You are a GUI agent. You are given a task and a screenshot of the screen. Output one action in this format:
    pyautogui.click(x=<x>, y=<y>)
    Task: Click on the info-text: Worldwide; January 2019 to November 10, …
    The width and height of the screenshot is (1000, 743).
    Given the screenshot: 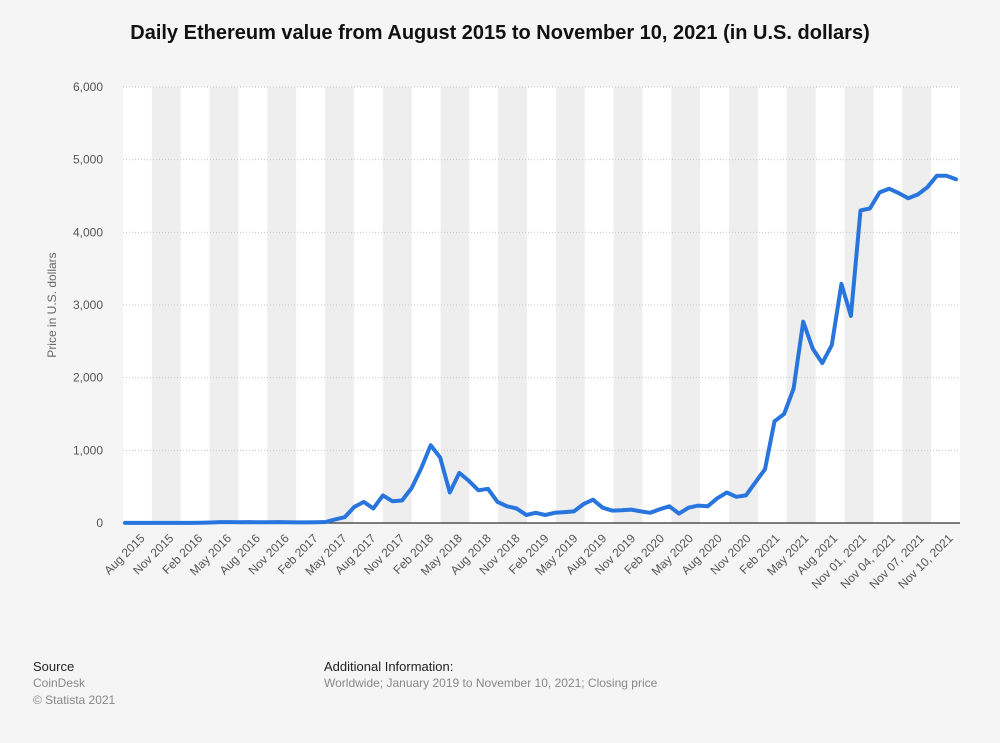 What is the action you would take?
    pyautogui.click(x=491, y=683)
    